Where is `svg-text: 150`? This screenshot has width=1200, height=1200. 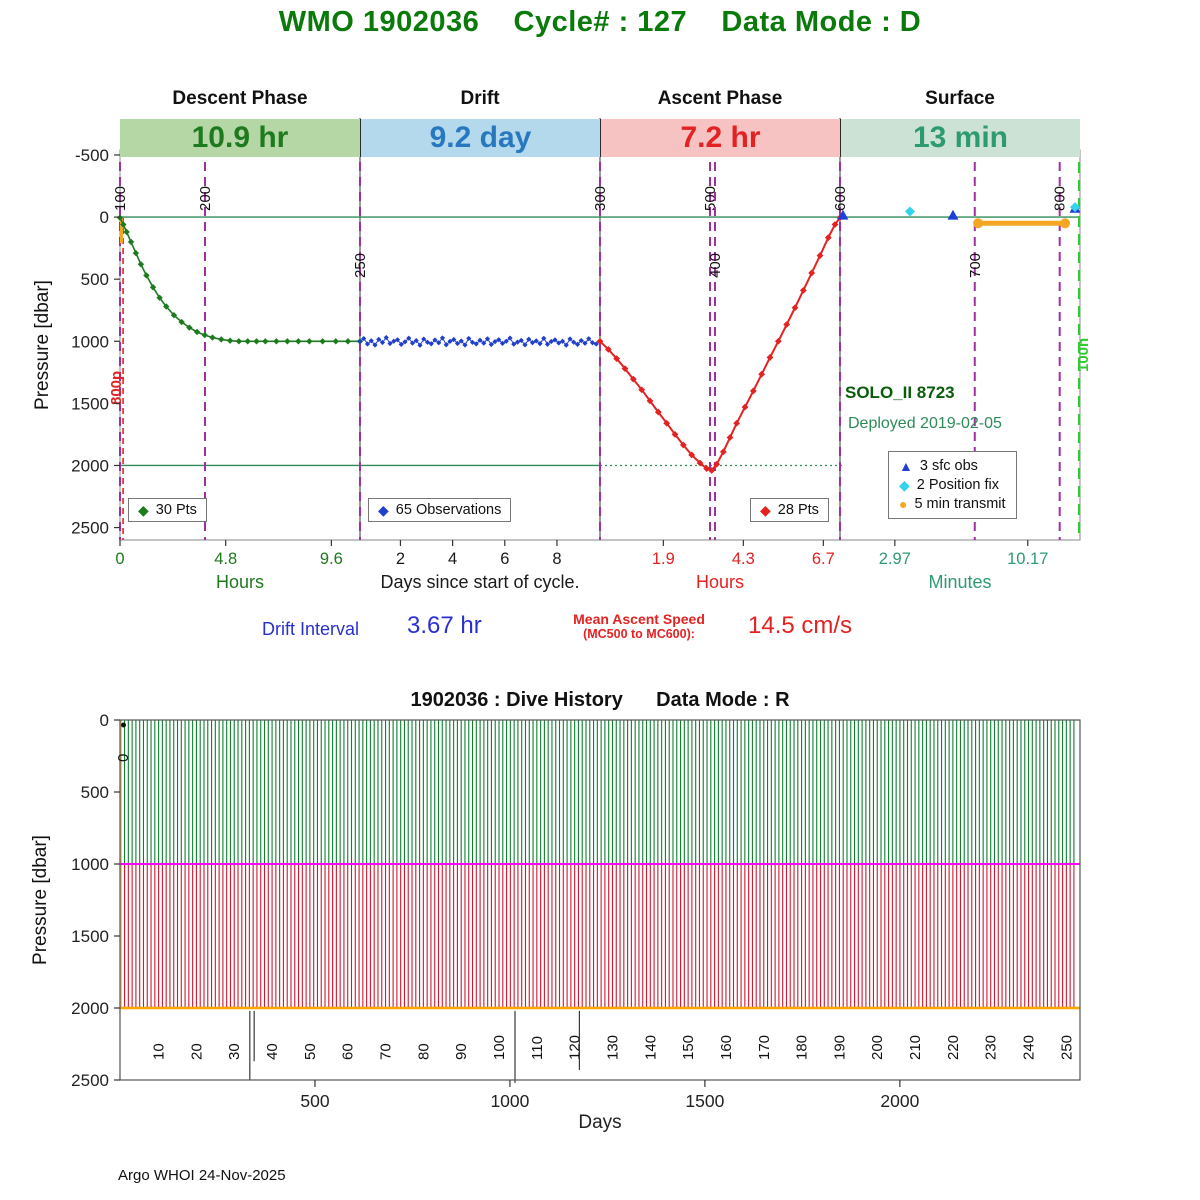
svg-text: 150 is located at coordinates (688, 1047).